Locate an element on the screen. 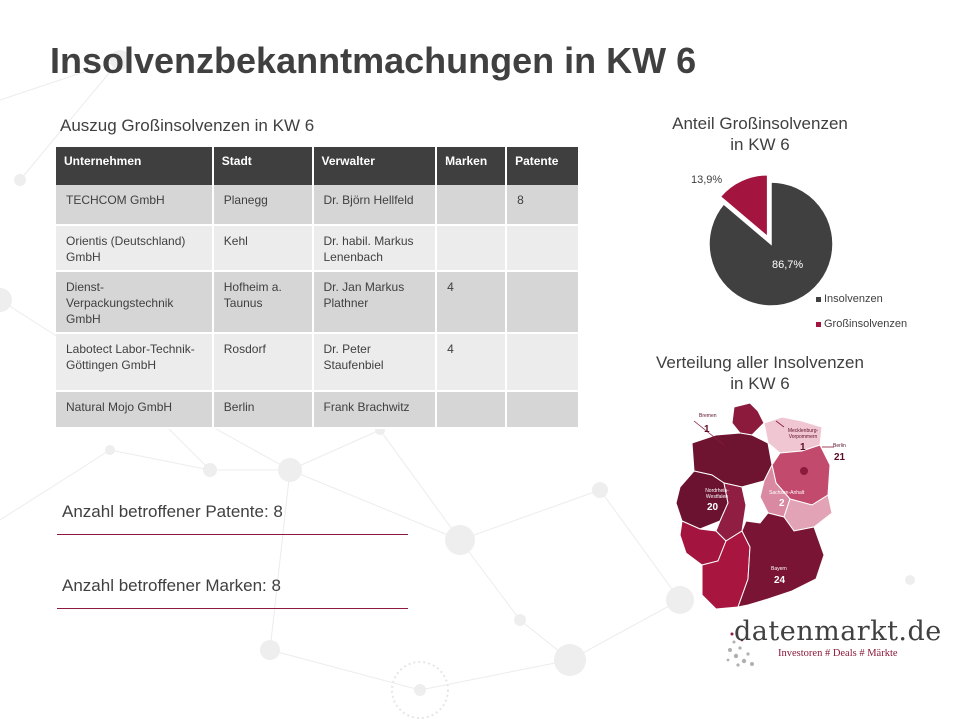 This screenshot has width=960, height=720. table-caption: Auszug Großinsolvenzen in KW 6 is located at coordinates (187, 125).